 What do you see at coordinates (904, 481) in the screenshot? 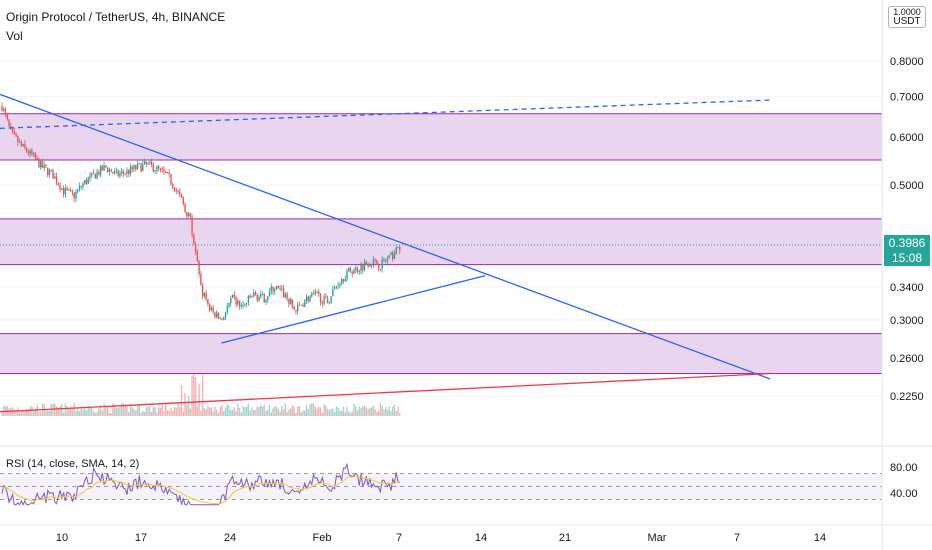
I see `rsi-axis: 80.00 40.00` at bounding box center [904, 481].